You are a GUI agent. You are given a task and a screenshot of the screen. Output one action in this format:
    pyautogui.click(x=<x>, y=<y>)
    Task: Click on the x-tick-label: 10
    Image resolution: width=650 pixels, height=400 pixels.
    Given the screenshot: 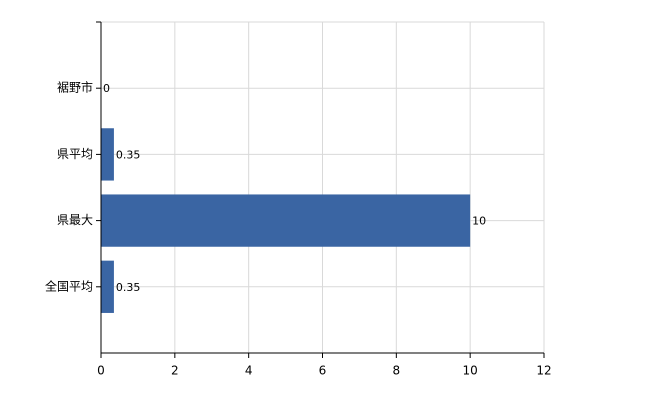 What is the action you would take?
    pyautogui.click(x=470, y=371)
    